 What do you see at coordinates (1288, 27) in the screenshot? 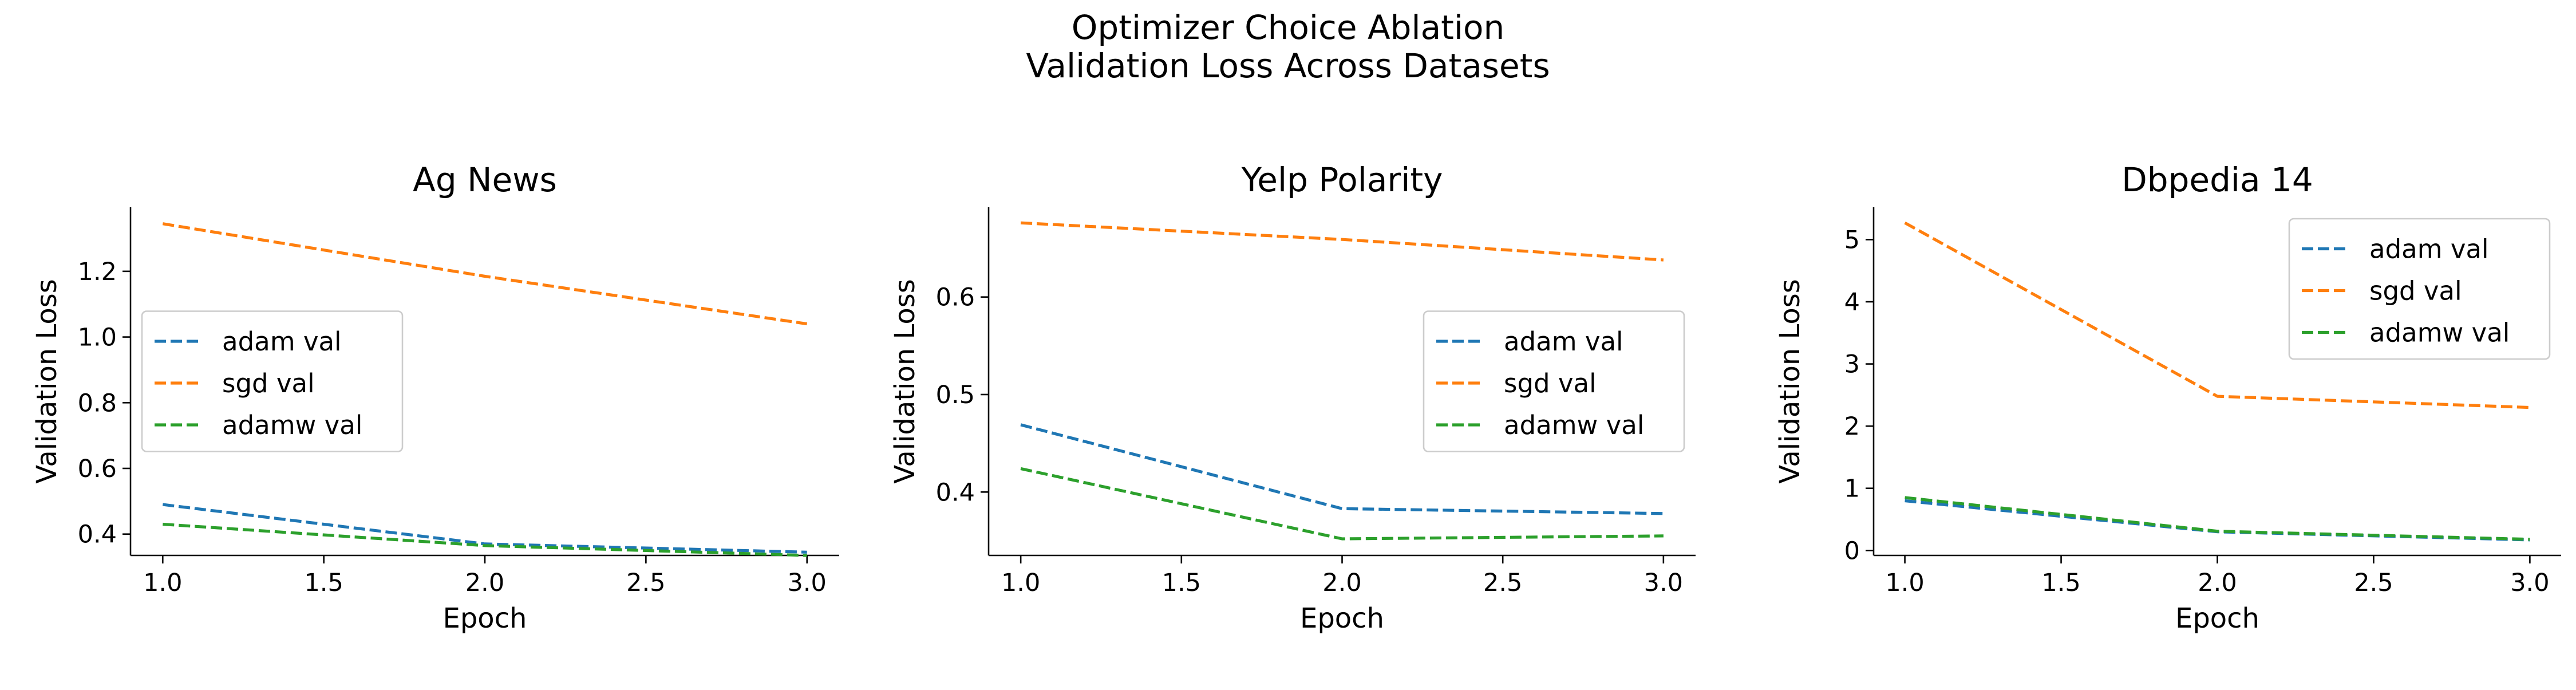
I see `figure-suptitle-line-1: Optimizer Choice Ablation` at bounding box center [1288, 27].